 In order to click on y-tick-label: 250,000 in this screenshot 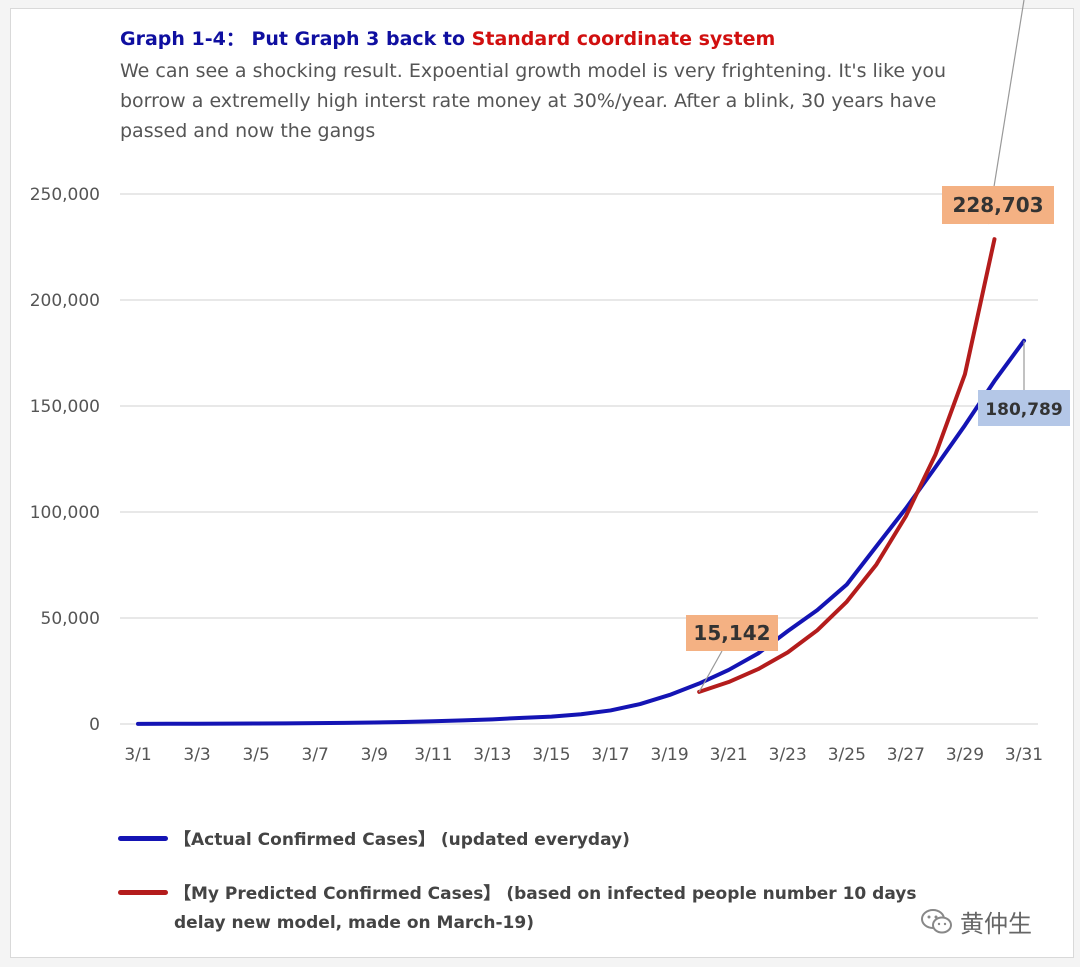, I will do `click(65, 195)`.